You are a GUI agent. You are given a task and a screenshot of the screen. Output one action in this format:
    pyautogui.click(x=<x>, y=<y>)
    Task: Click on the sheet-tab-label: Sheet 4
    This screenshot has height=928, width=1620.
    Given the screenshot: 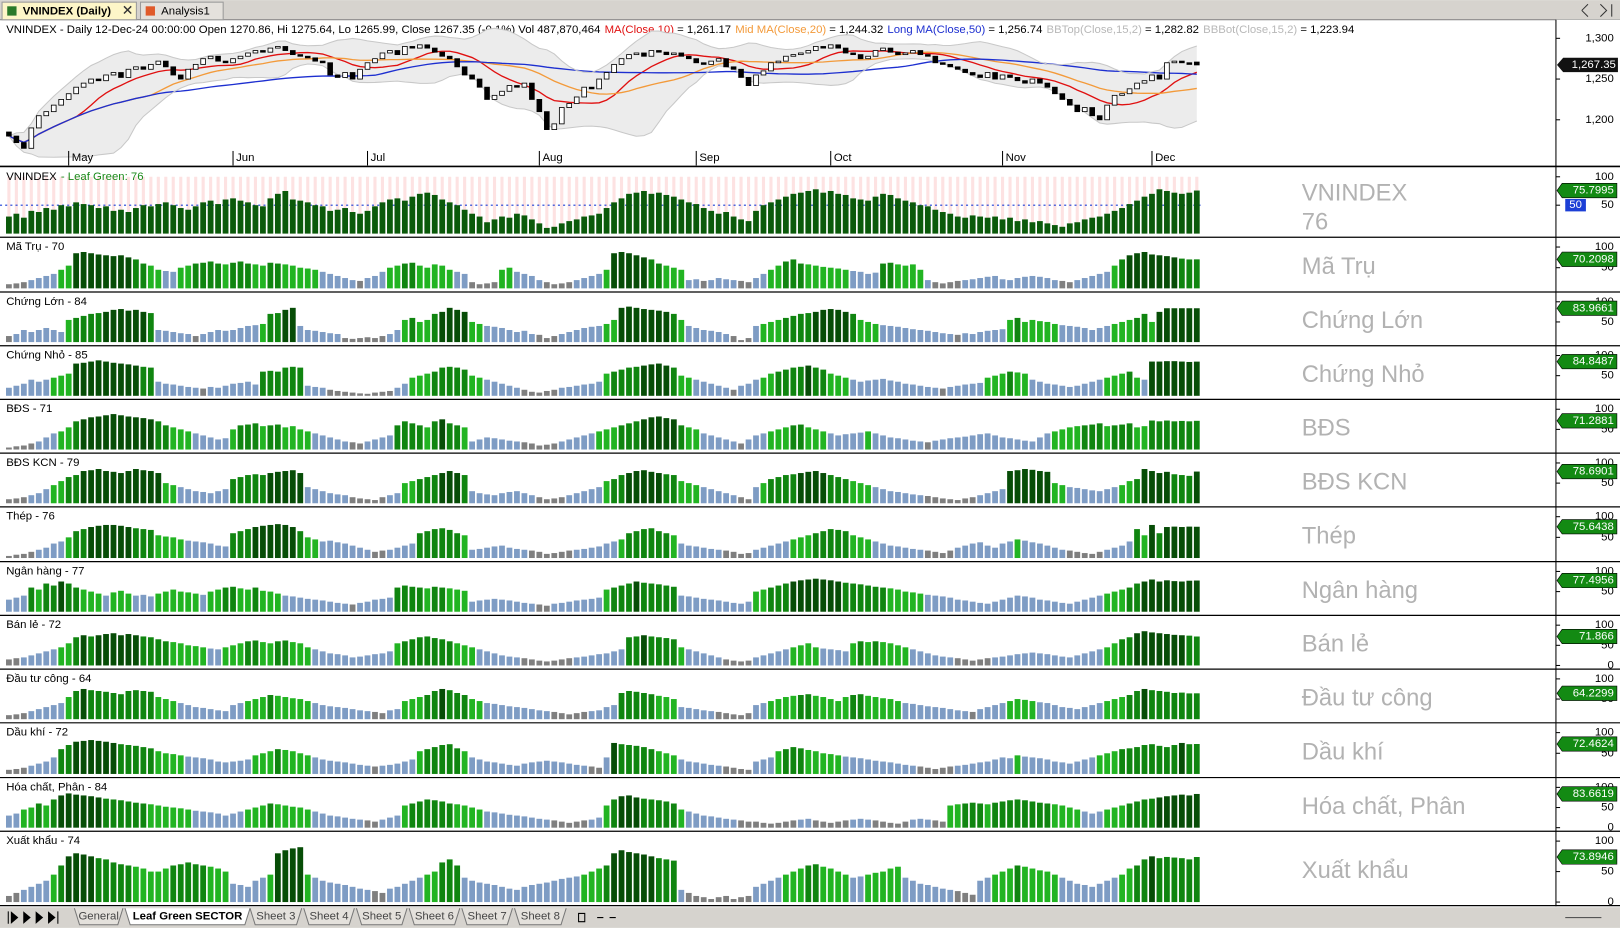 What is the action you would take?
    pyautogui.click(x=328, y=917)
    